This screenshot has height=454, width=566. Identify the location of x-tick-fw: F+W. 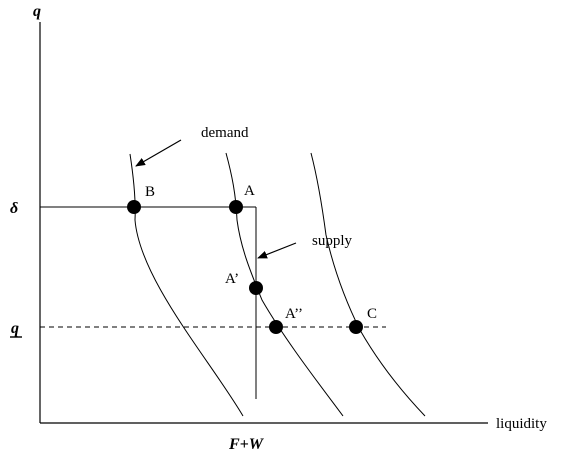
(246, 444).